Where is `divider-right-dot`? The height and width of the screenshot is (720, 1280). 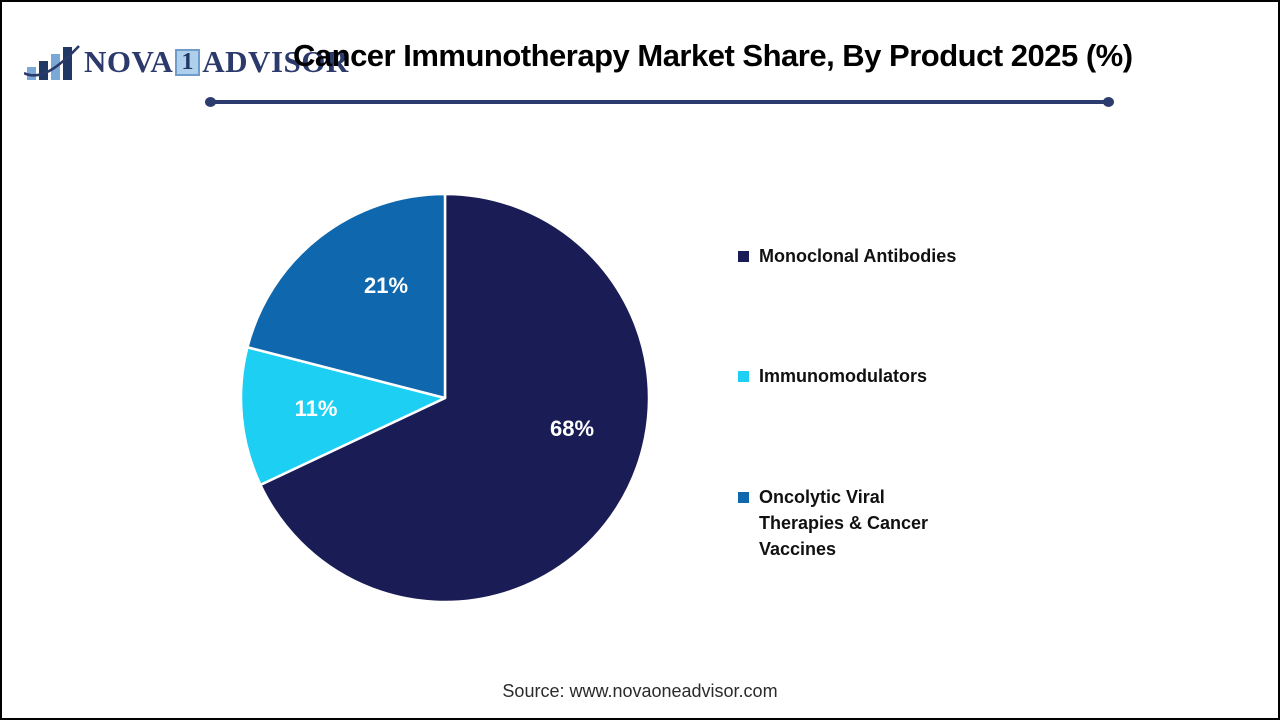
divider-right-dot is located at coordinates (1108, 102).